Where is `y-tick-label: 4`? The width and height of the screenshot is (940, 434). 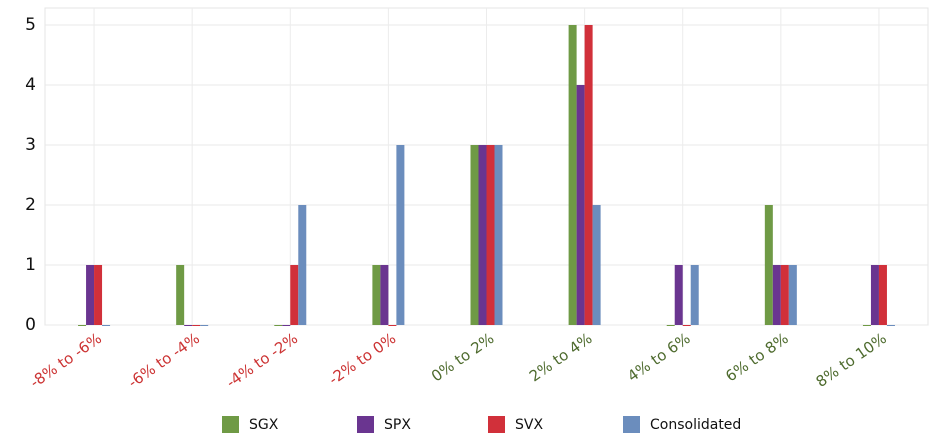
y-tick-label: 4 is located at coordinates (30, 85).